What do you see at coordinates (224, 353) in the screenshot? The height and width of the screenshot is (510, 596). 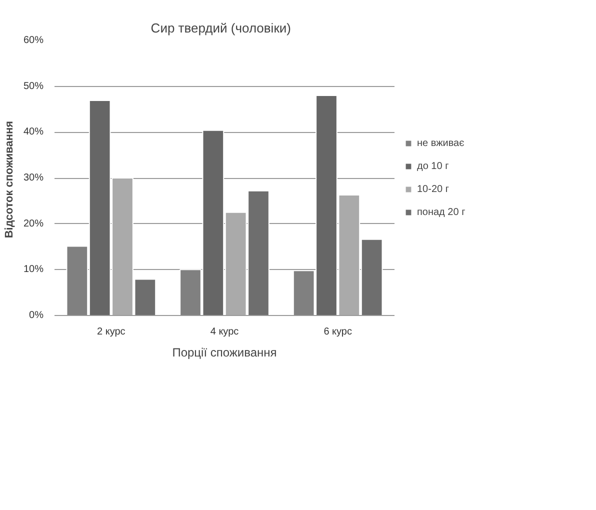 I see `x-axis-title: Порції споживання` at bounding box center [224, 353].